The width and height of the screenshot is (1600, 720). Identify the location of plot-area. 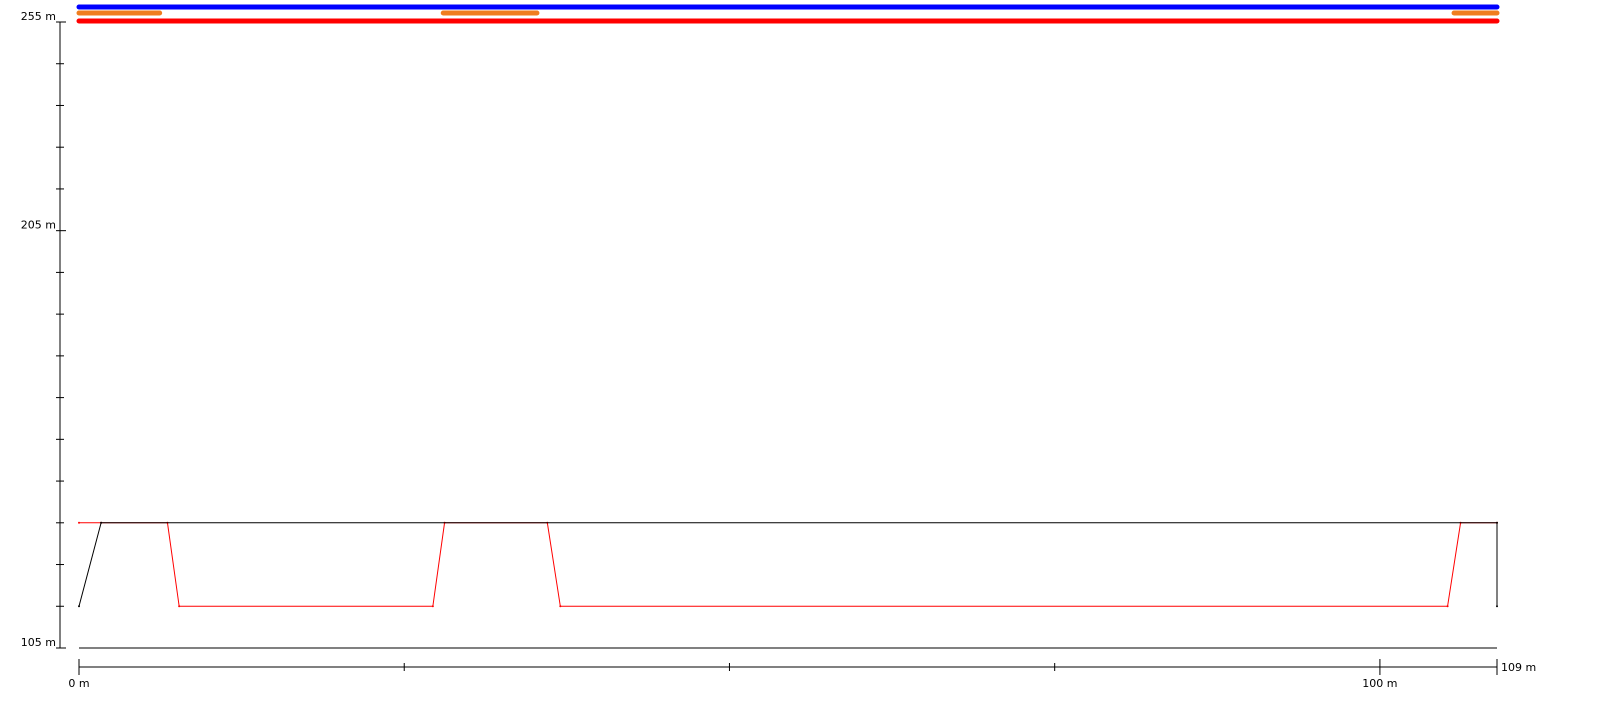
(788, 564).